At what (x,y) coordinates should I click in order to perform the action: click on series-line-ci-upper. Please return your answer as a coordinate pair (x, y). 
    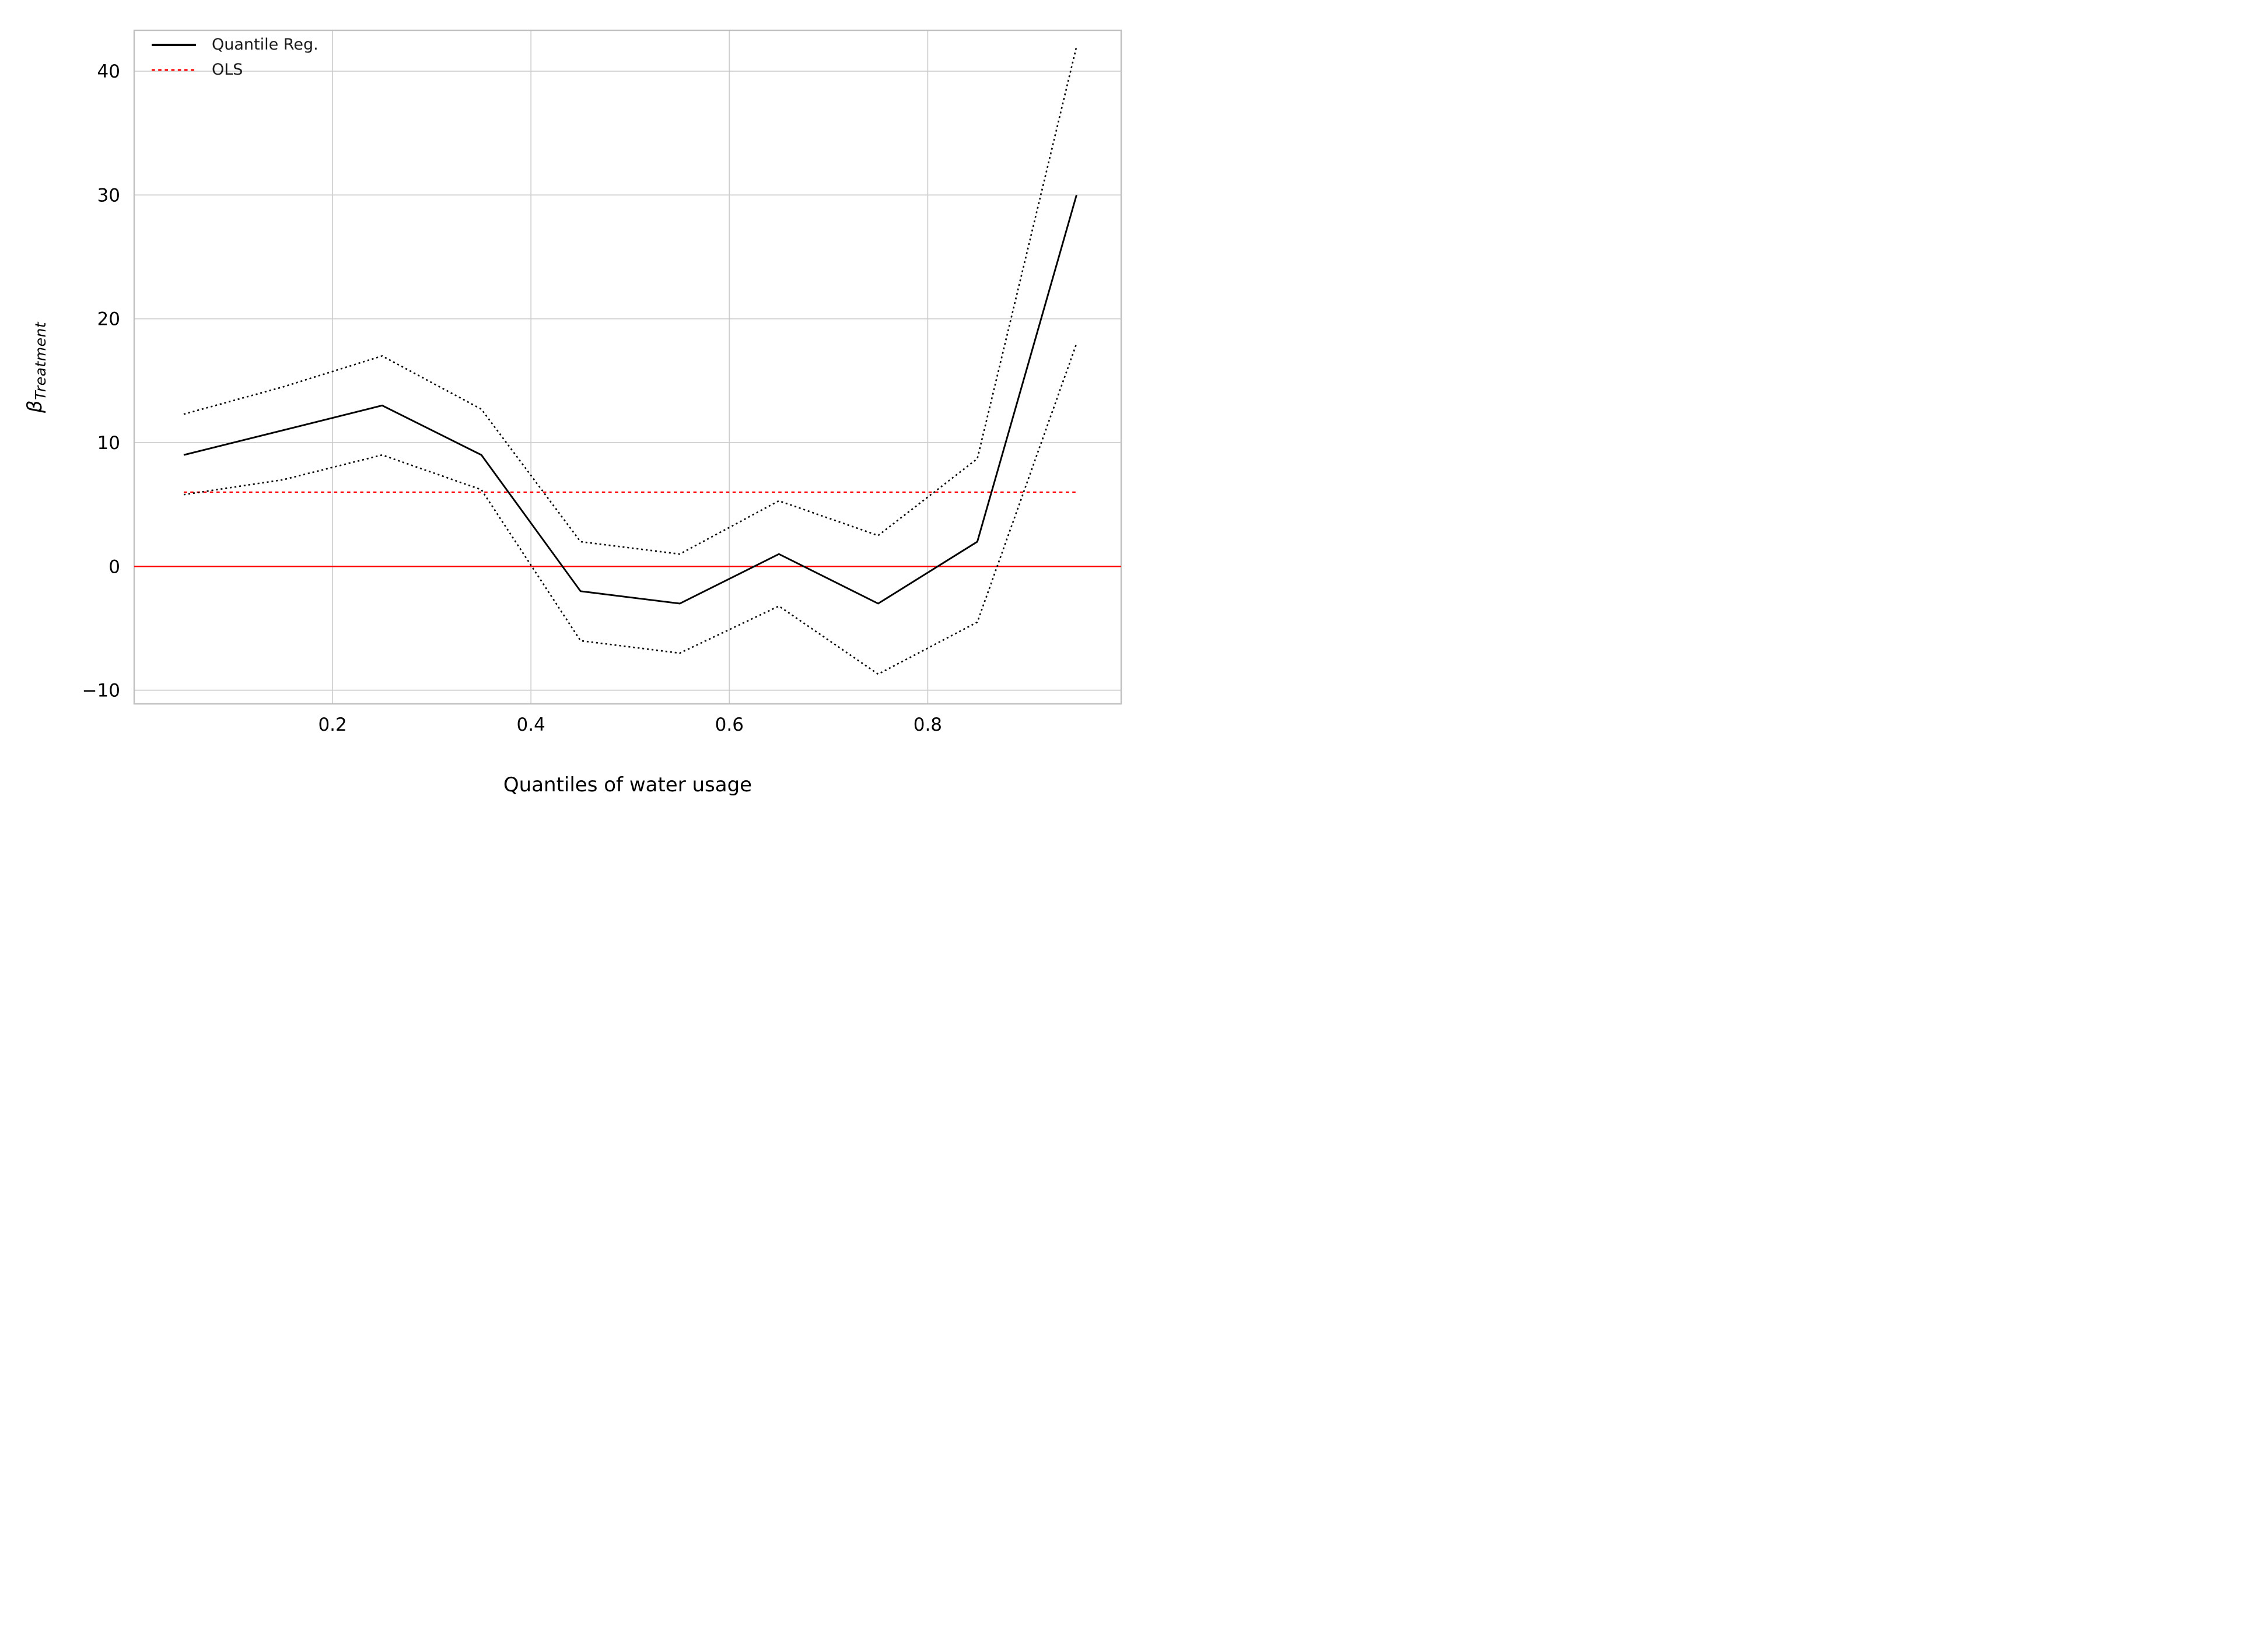
    Looking at the image, I should click on (630, 300).